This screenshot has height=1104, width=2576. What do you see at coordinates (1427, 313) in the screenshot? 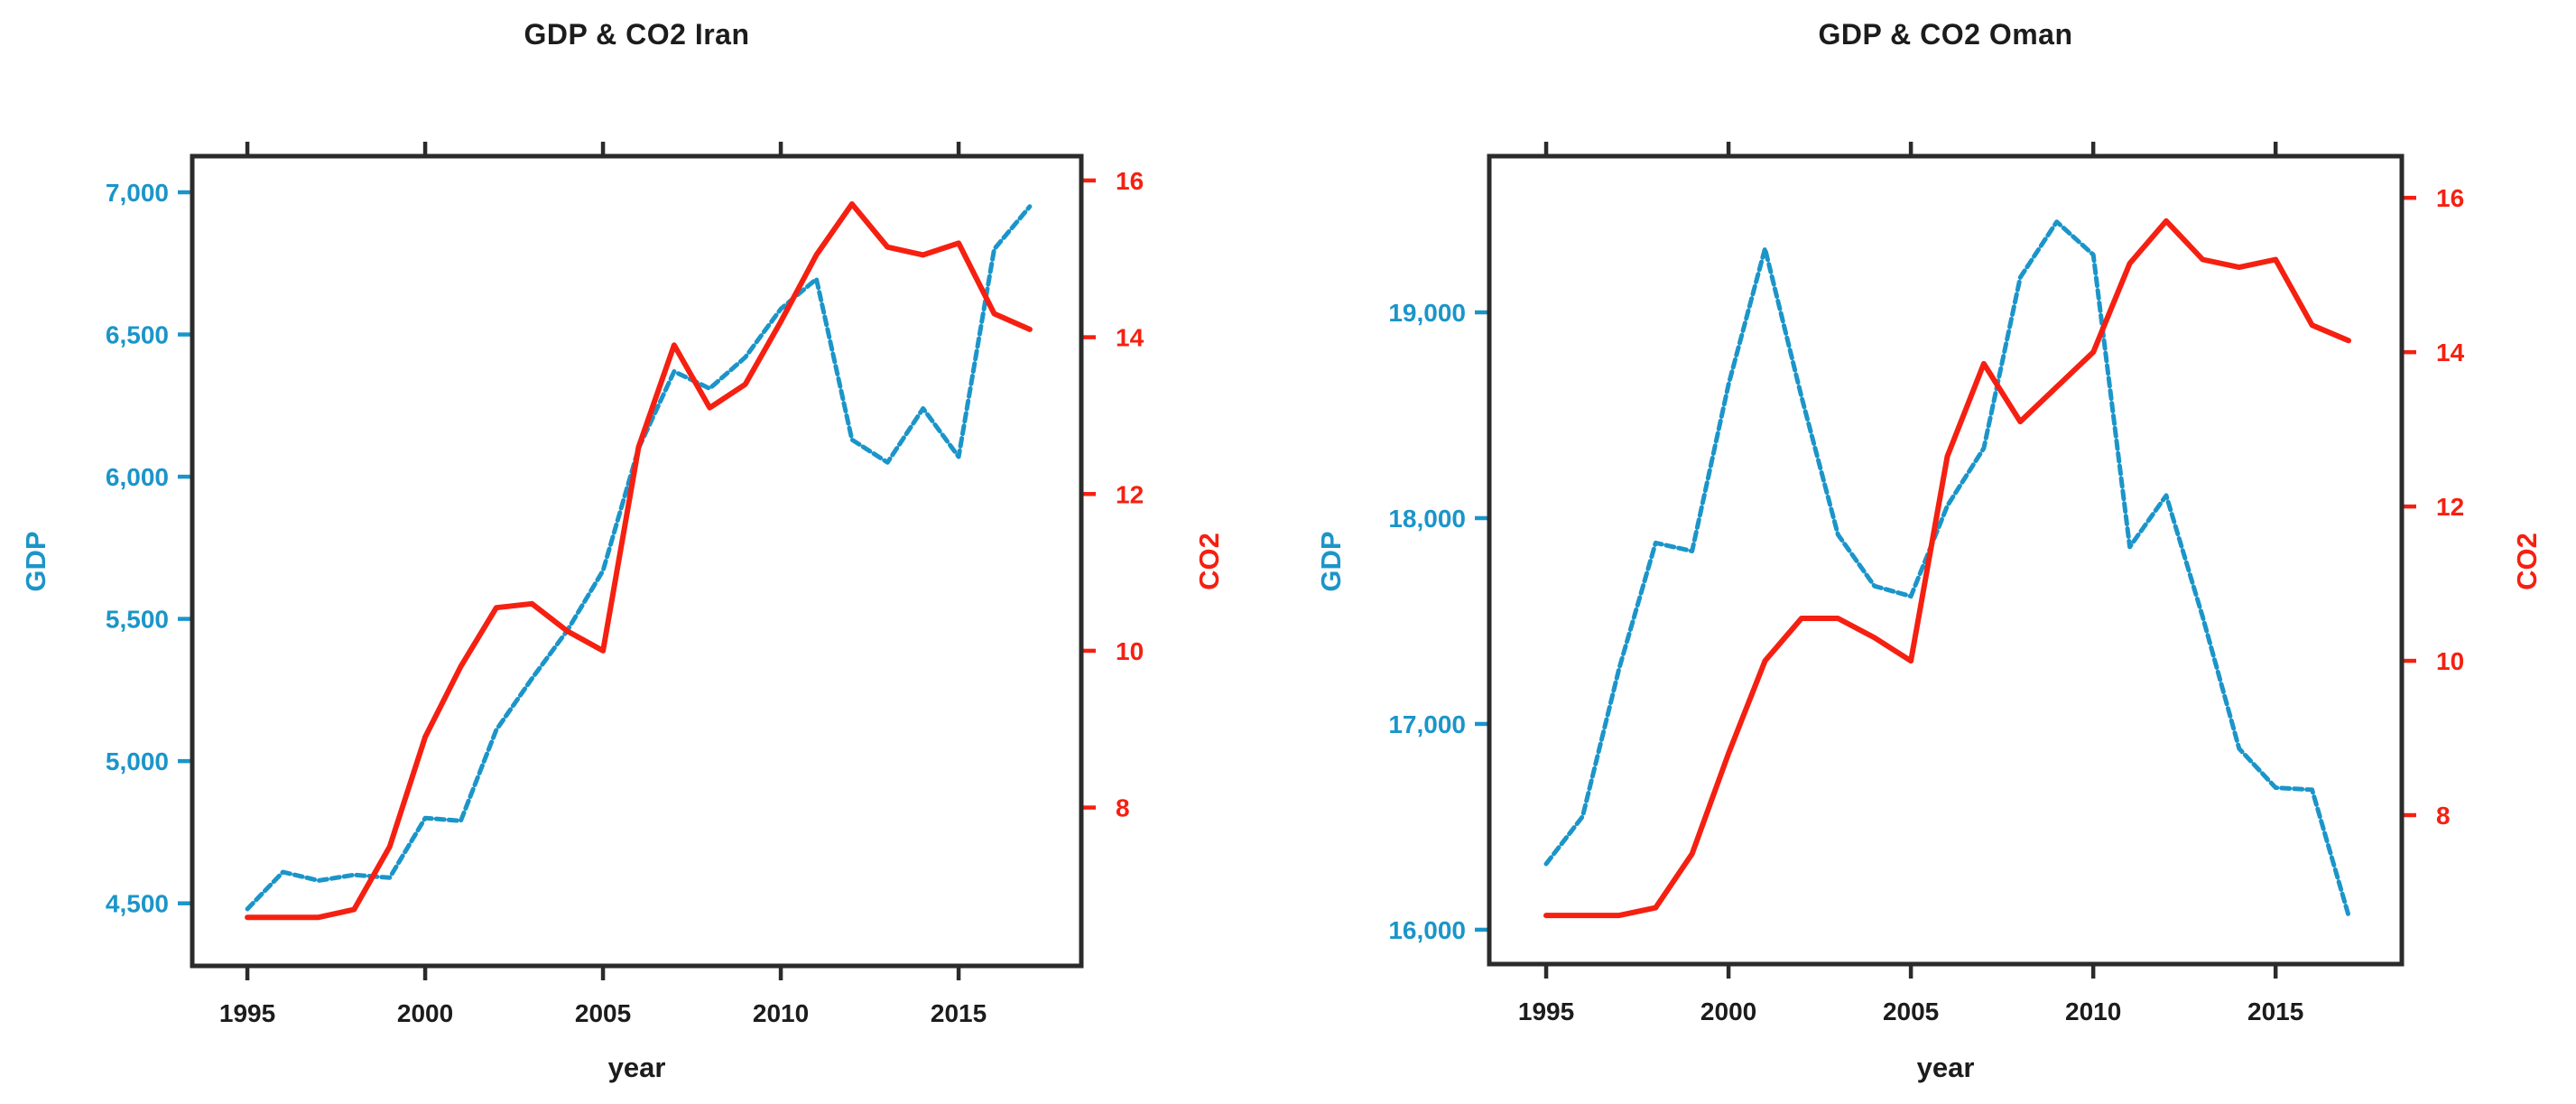
I see `y-left-tick-label: 19,000` at bounding box center [1427, 313].